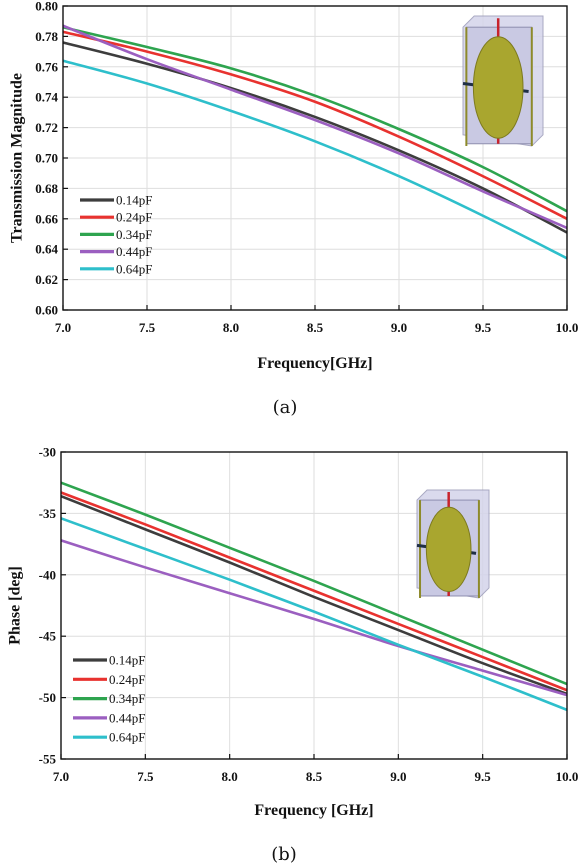 The width and height of the screenshot is (585, 867). I want to click on y-tick-label: 0.62, so click(46, 279).